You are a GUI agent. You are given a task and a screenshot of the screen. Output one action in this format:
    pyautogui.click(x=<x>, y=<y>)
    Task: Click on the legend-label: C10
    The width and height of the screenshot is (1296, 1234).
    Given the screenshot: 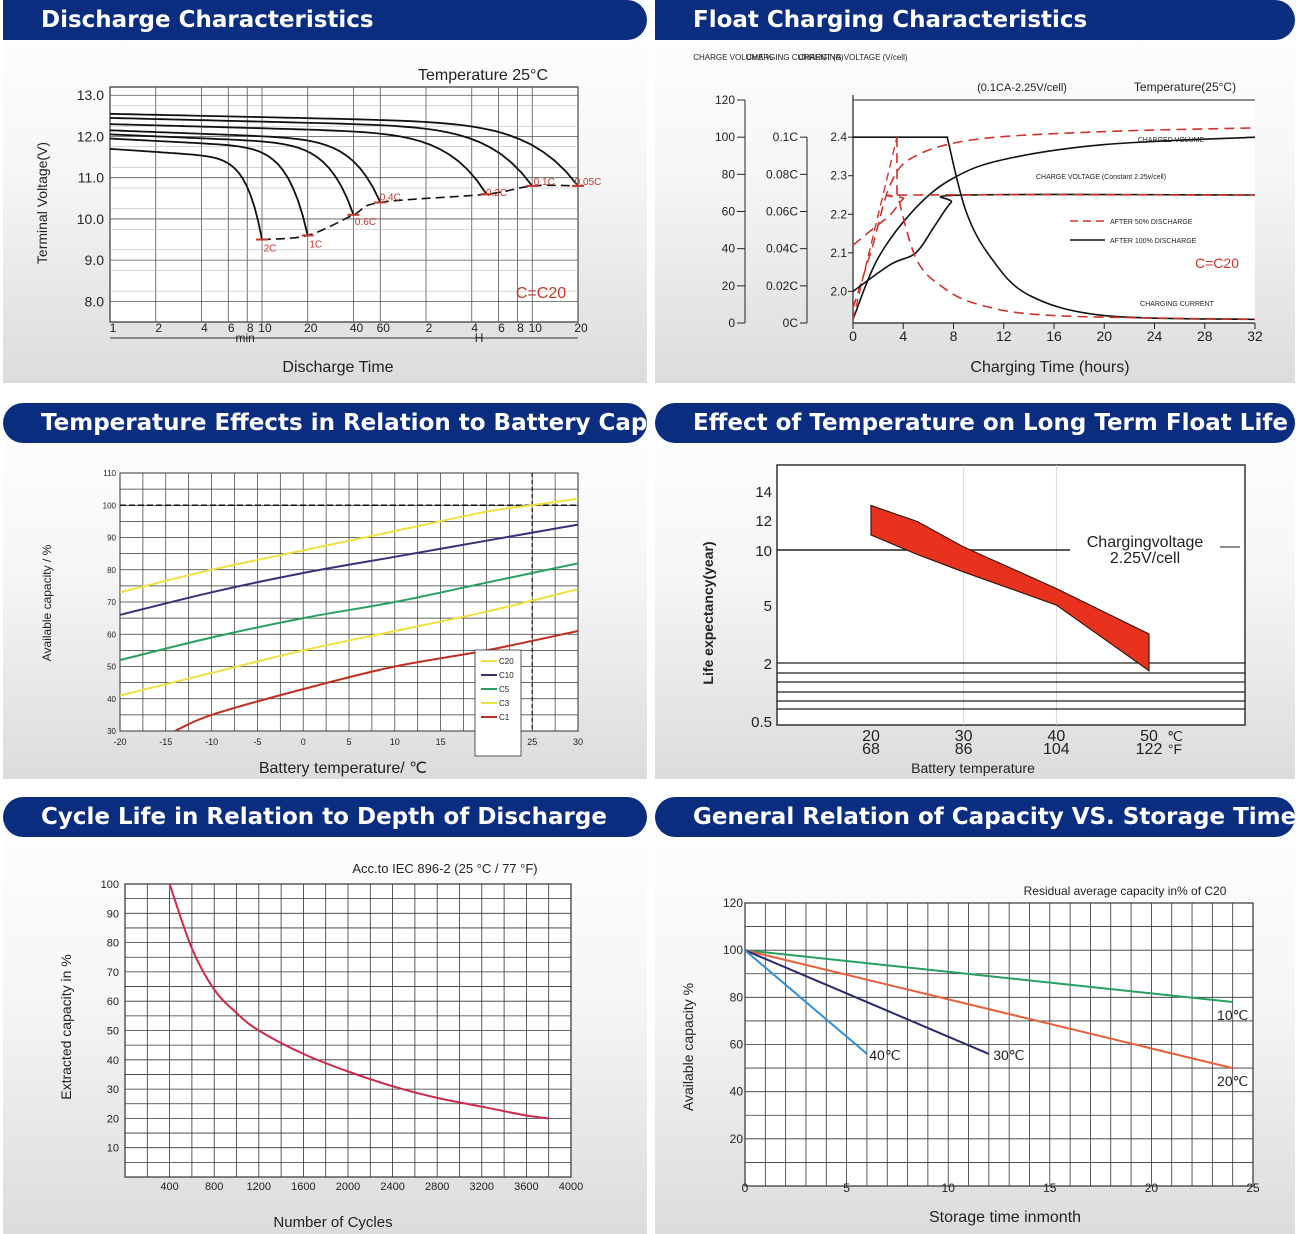 What is the action you would take?
    pyautogui.click(x=506, y=675)
    